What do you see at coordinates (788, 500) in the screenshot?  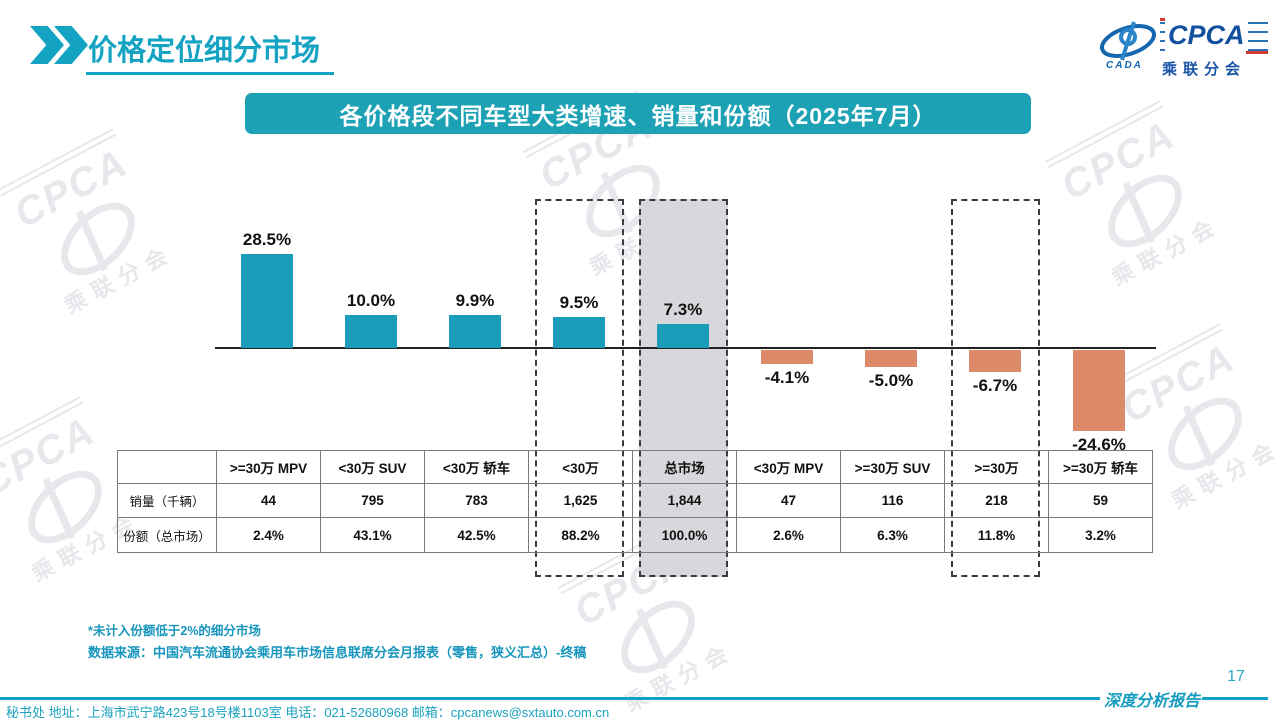 I see `table-cell: 47` at bounding box center [788, 500].